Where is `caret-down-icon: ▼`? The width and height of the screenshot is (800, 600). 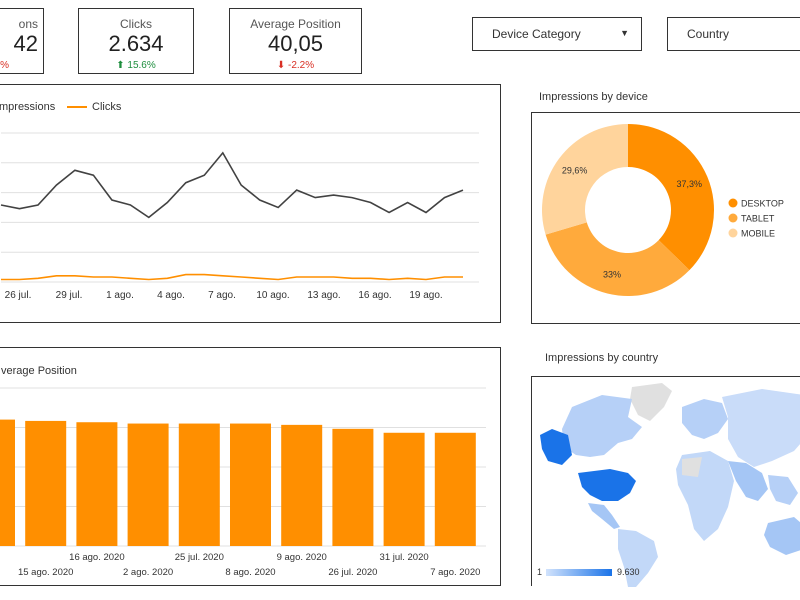
caret-down-icon: ▼ is located at coordinates (624, 33).